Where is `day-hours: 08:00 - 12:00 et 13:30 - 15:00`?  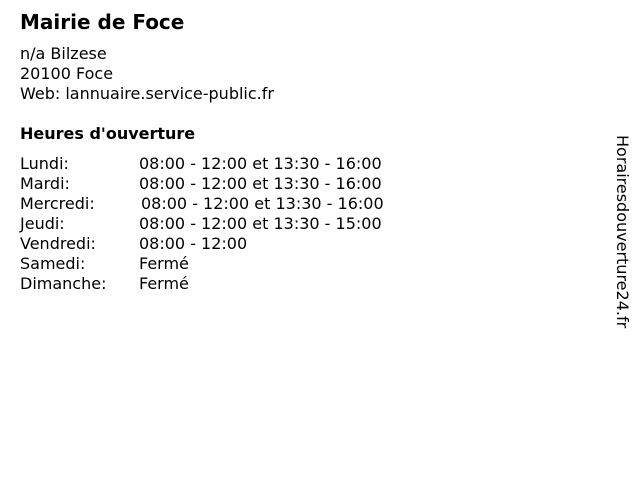
day-hours: 08:00 - 12:00 et 13:30 - 15:00 is located at coordinates (260, 223).